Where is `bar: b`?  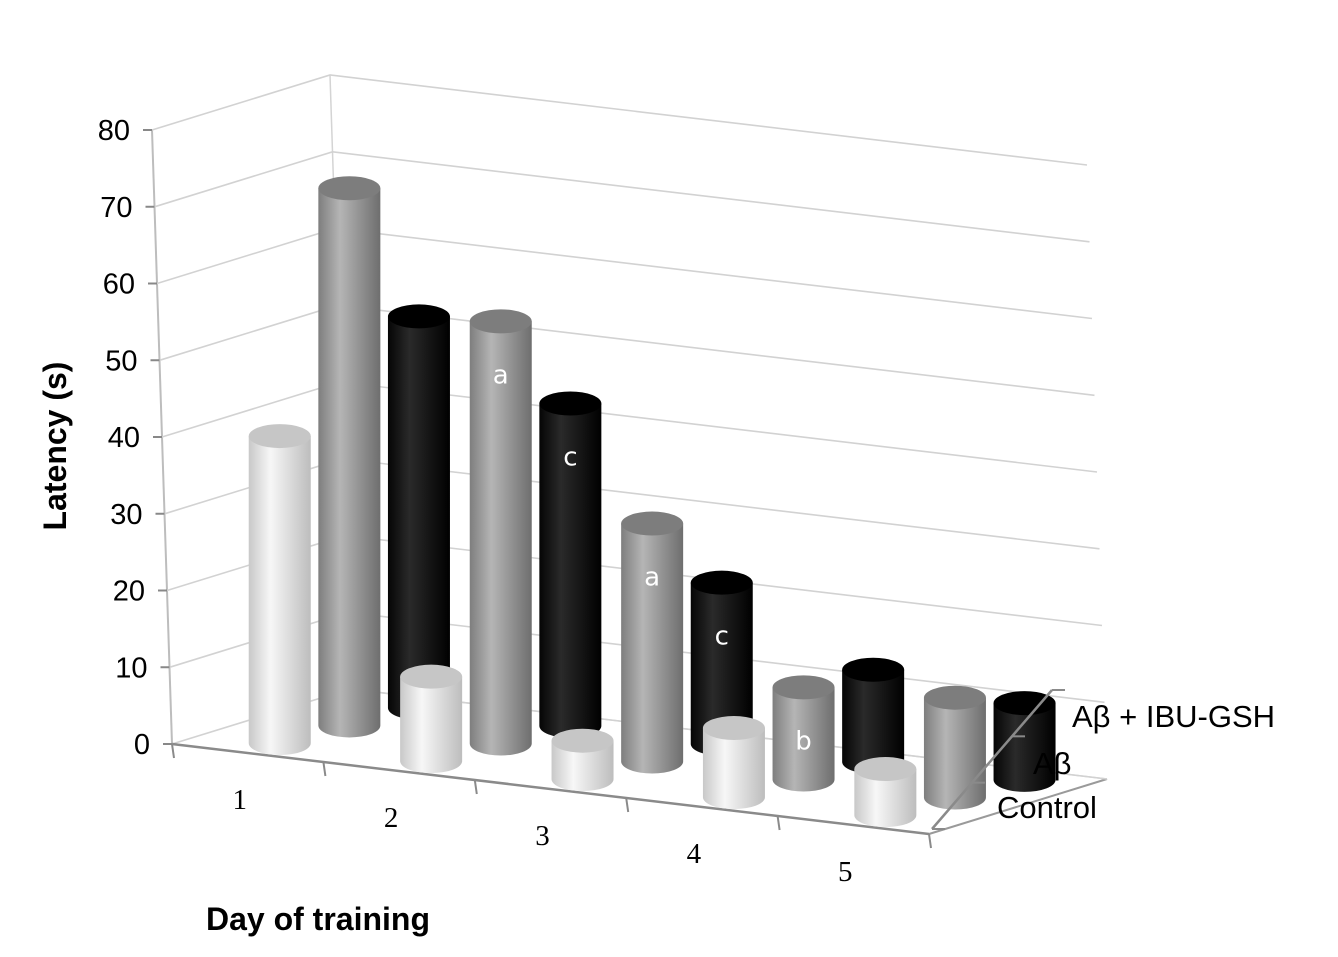 bar: b is located at coordinates (803, 733).